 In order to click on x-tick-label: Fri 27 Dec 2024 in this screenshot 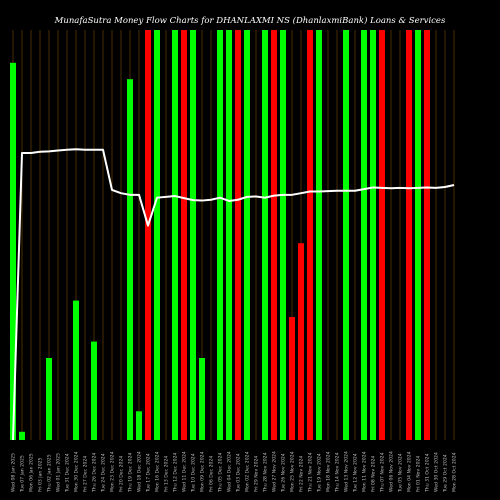, I will do `click(86, 474)`.